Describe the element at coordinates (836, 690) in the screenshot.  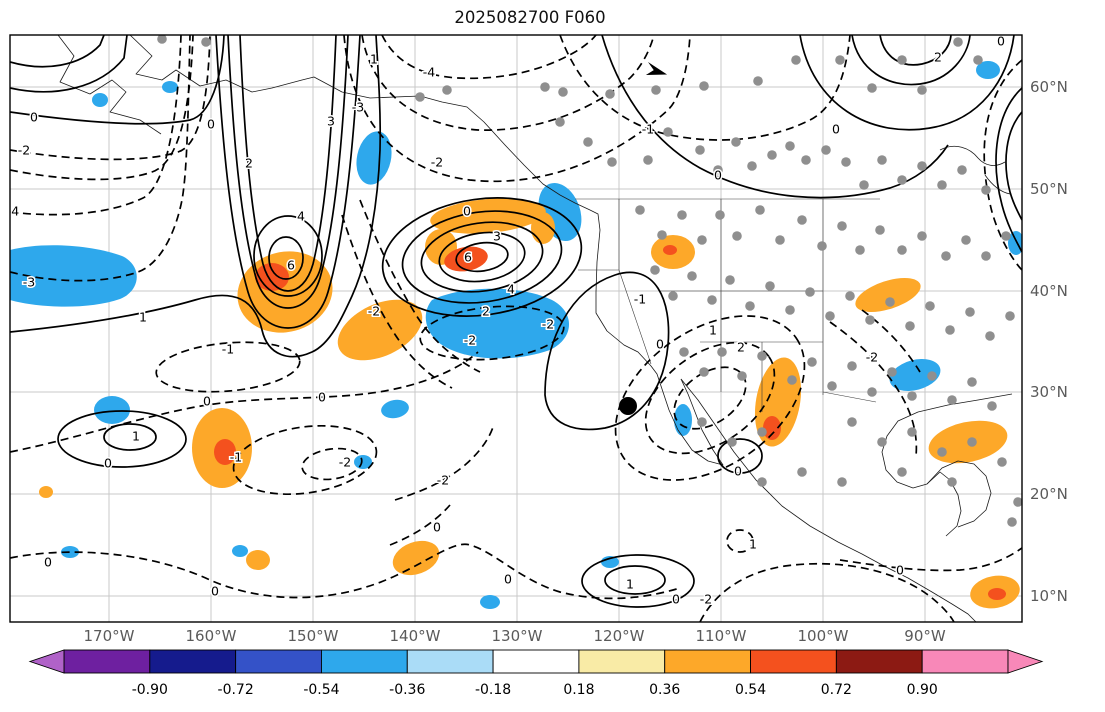
I see `colorbar-tick-label: 0.72` at that location.